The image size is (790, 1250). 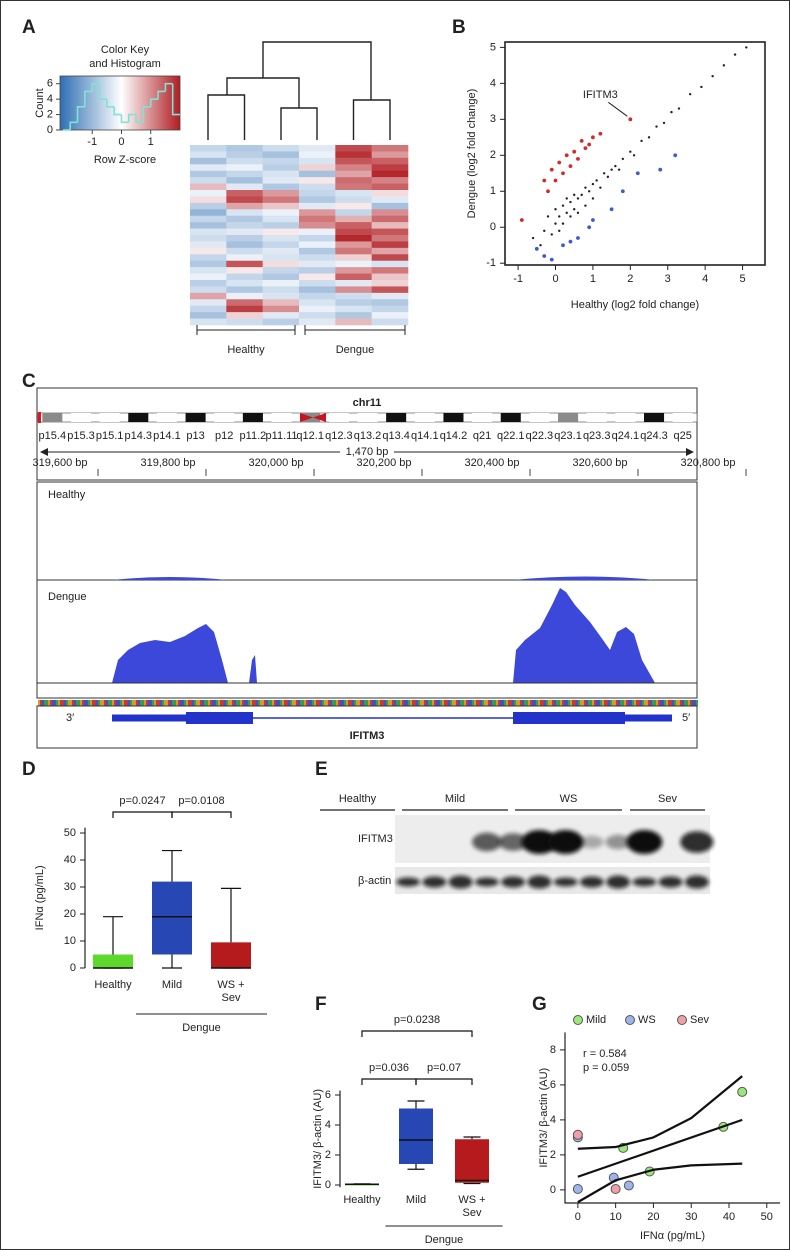 What do you see at coordinates (142, 801) in the screenshot?
I see `p-value: p=0.0247` at bounding box center [142, 801].